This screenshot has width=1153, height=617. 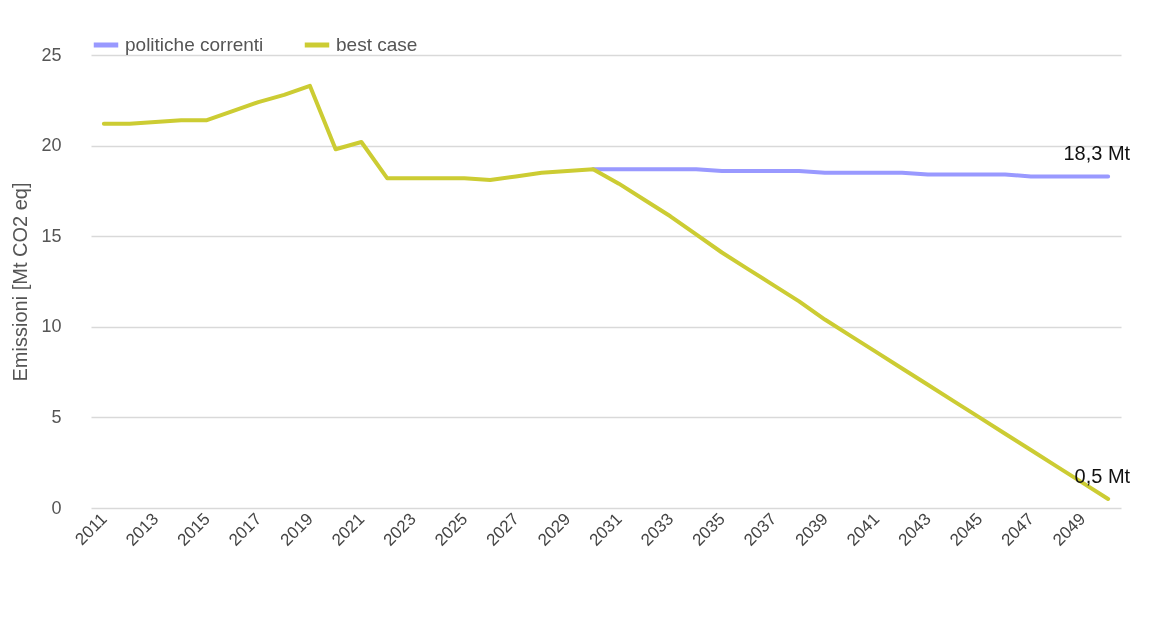 I want to click on y-axis-title: Emissioni [Mt CO2 eq], so click(x=20, y=282).